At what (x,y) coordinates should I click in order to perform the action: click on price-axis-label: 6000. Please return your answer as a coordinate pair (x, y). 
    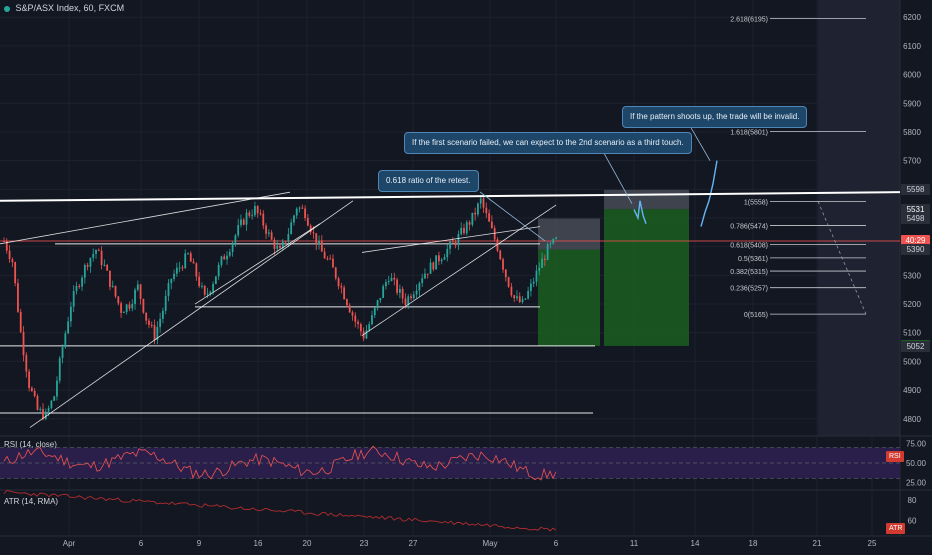
    Looking at the image, I should click on (912, 75).